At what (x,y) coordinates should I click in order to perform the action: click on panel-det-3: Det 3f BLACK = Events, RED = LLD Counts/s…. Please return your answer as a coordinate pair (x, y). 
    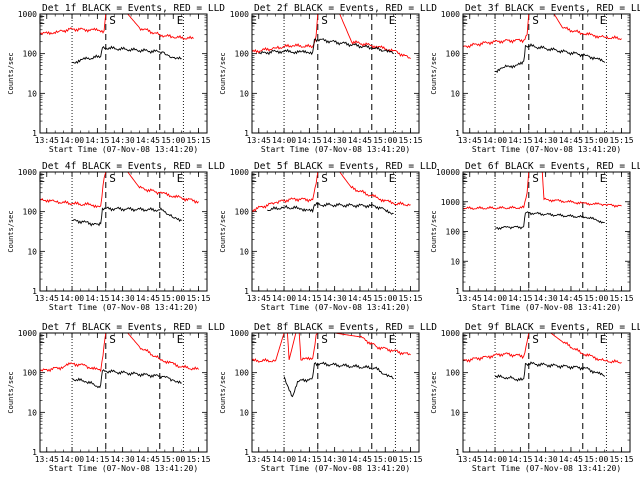
    Looking at the image, I should click on (535, 78).